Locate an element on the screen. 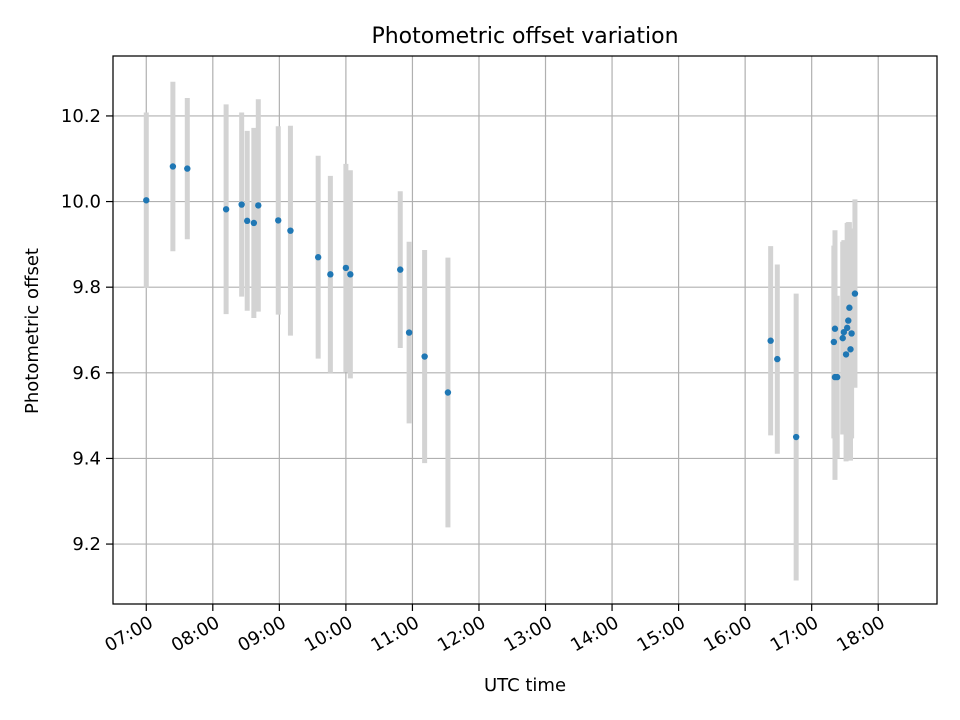 The image size is (960, 720). x-tick-label: 16:00 is located at coordinates (727, 634).